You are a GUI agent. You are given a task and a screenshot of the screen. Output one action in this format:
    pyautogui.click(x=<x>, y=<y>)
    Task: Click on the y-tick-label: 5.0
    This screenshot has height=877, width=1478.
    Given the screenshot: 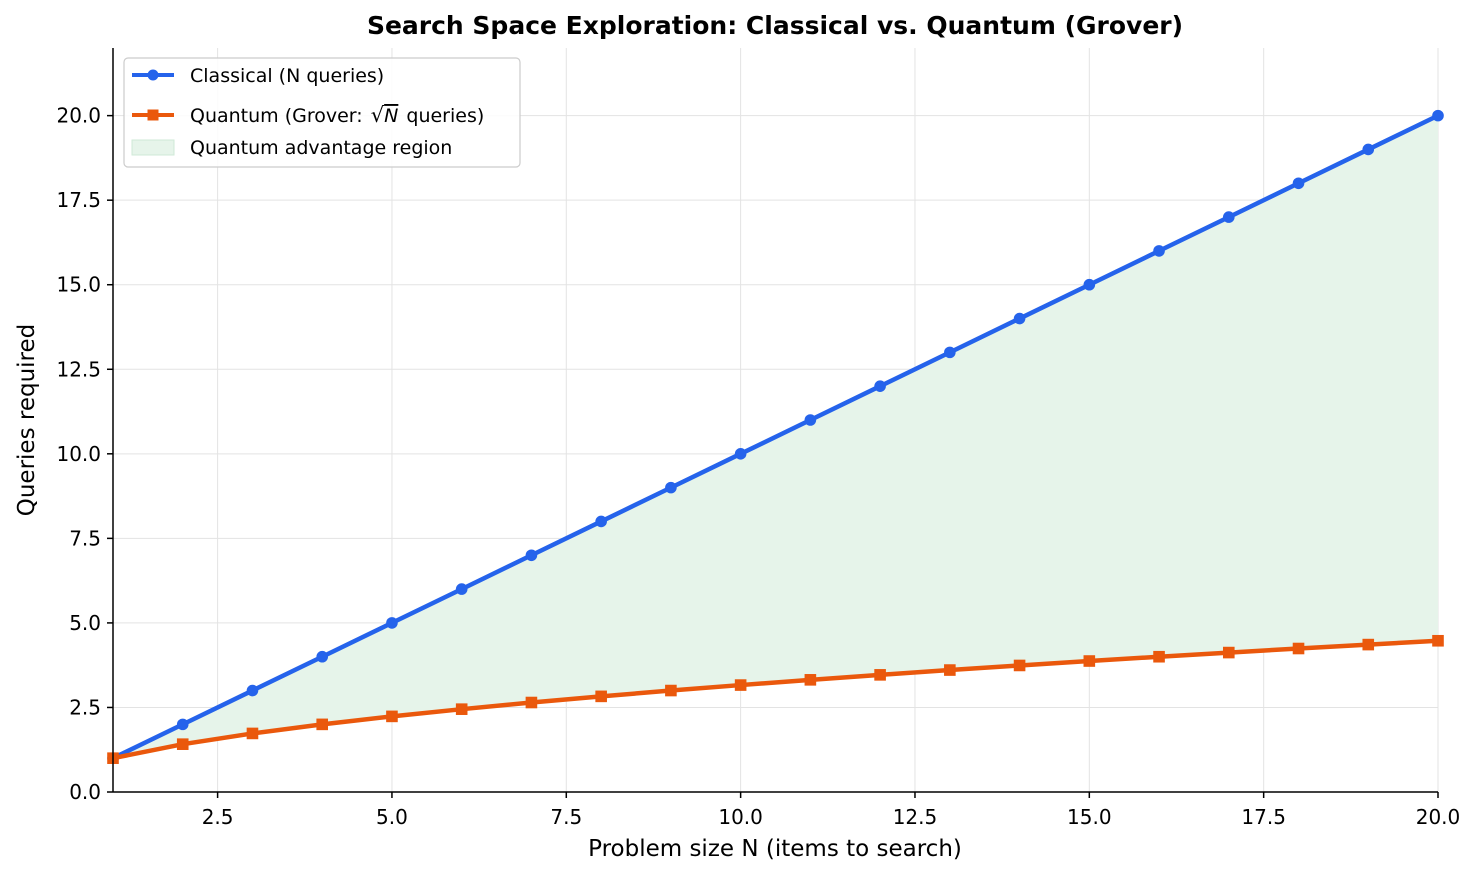 What is the action you would take?
    pyautogui.click(x=85, y=623)
    